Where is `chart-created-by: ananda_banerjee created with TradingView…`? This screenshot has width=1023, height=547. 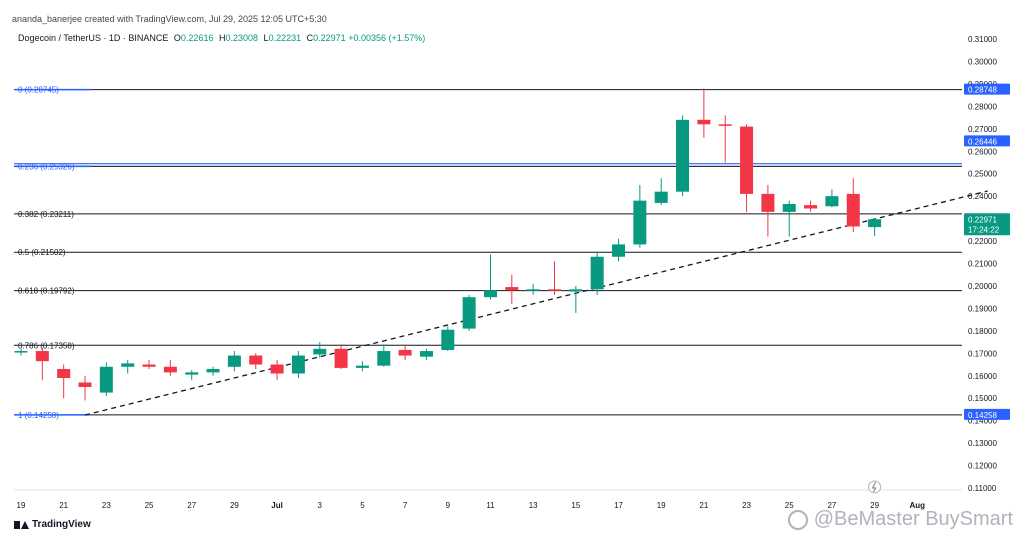 chart-created-by: ananda_banerjee created with TradingView… is located at coordinates (169, 19).